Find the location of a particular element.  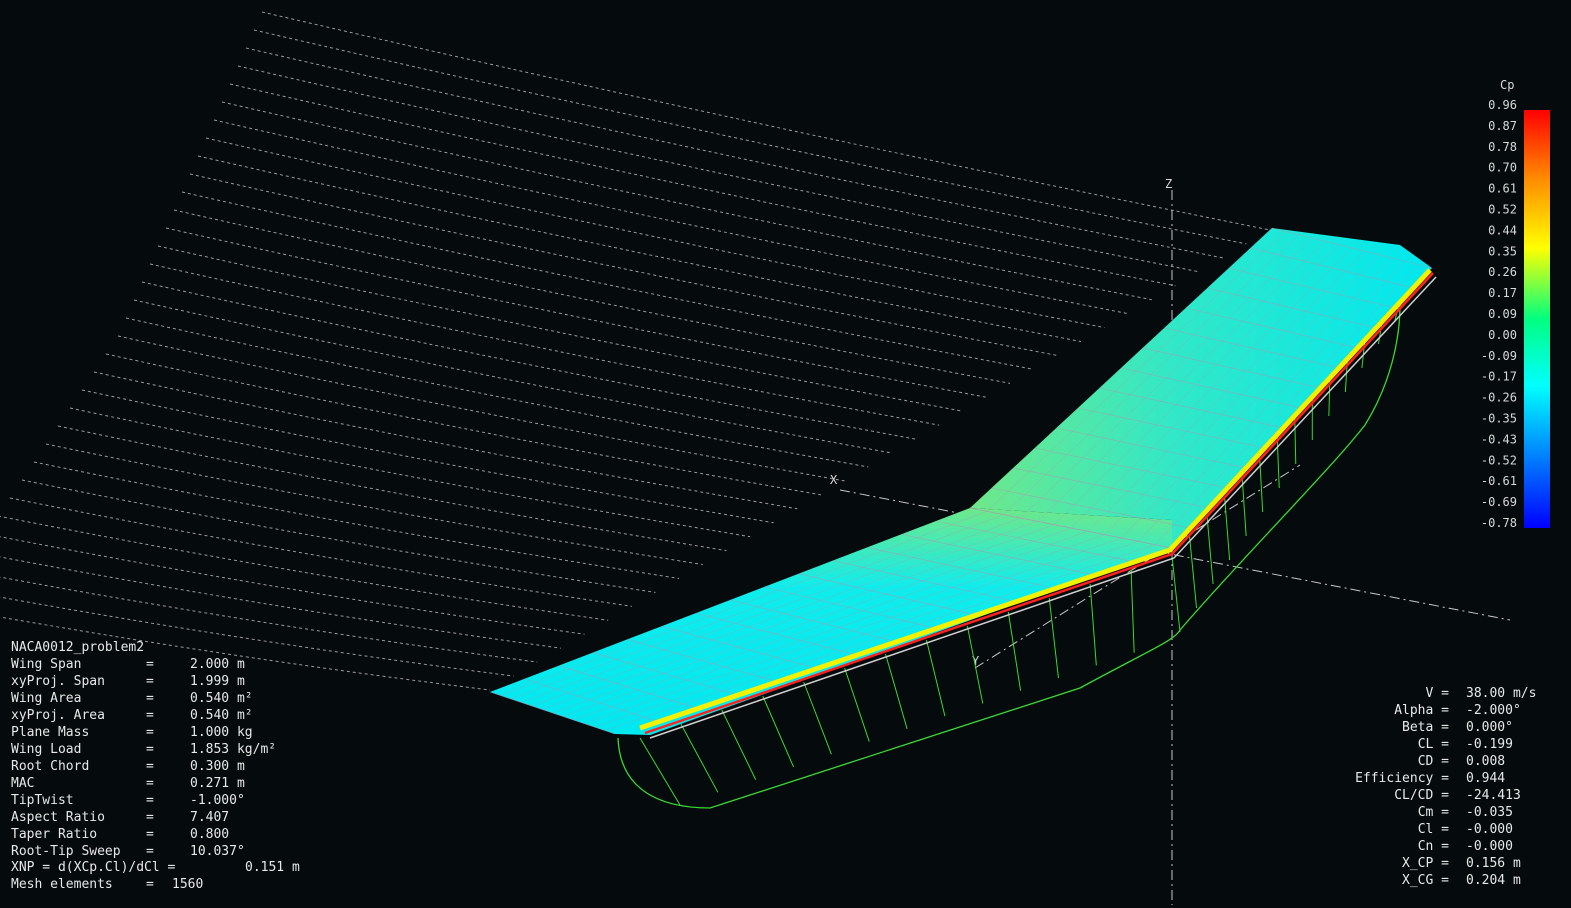

project-name: NACA0012_problem2 is located at coordinates (77, 647).